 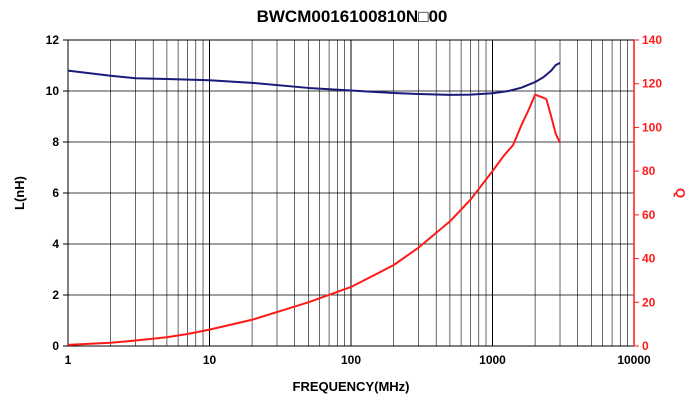 What do you see at coordinates (647, 193) in the screenshot?
I see `y-right-ticks: 0 20 40 60 80 100 120 140` at bounding box center [647, 193].